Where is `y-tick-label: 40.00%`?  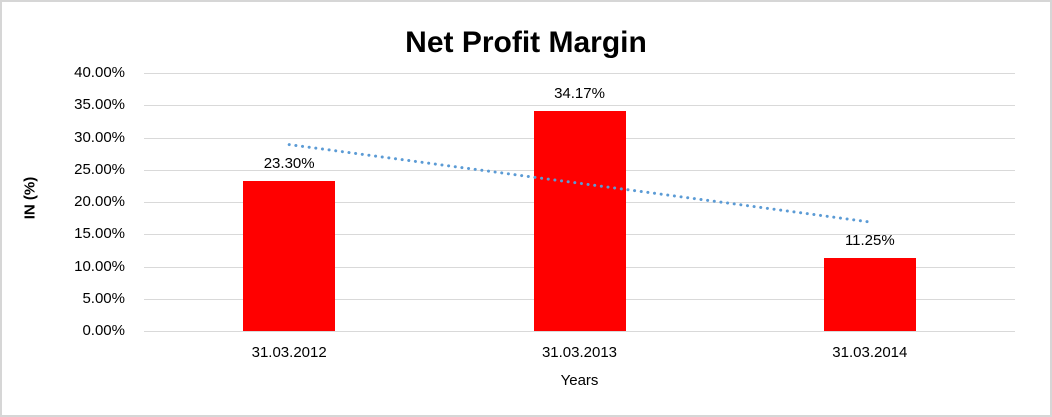
y-tick-label: 40.00% is located at coordinates (99, 72).